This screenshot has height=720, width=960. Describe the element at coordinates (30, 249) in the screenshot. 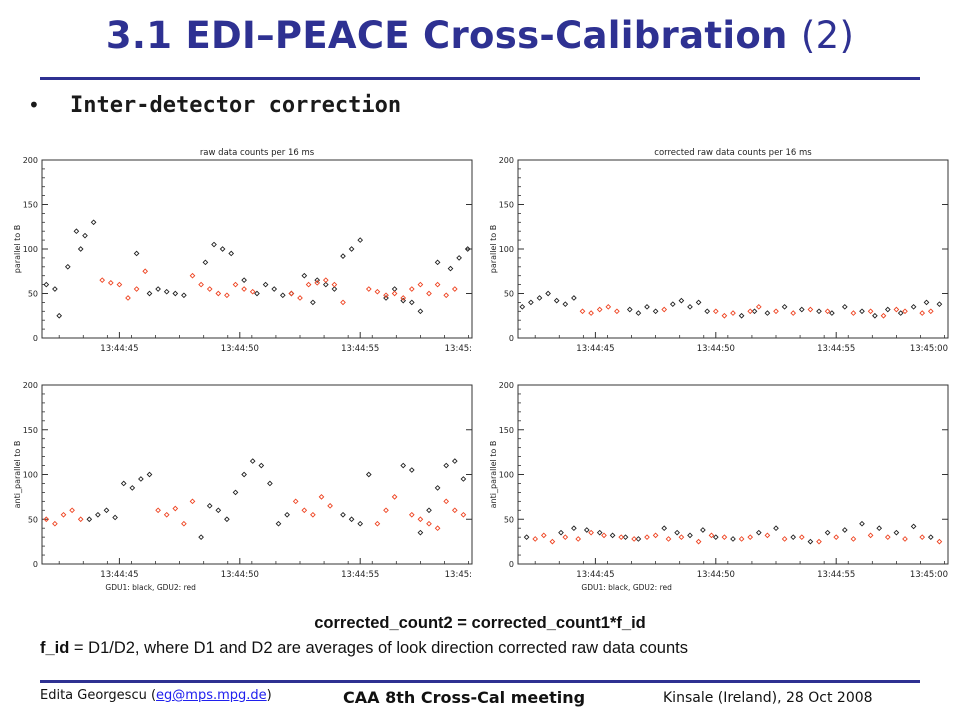

I see `y-tick-label: 100` at that location.